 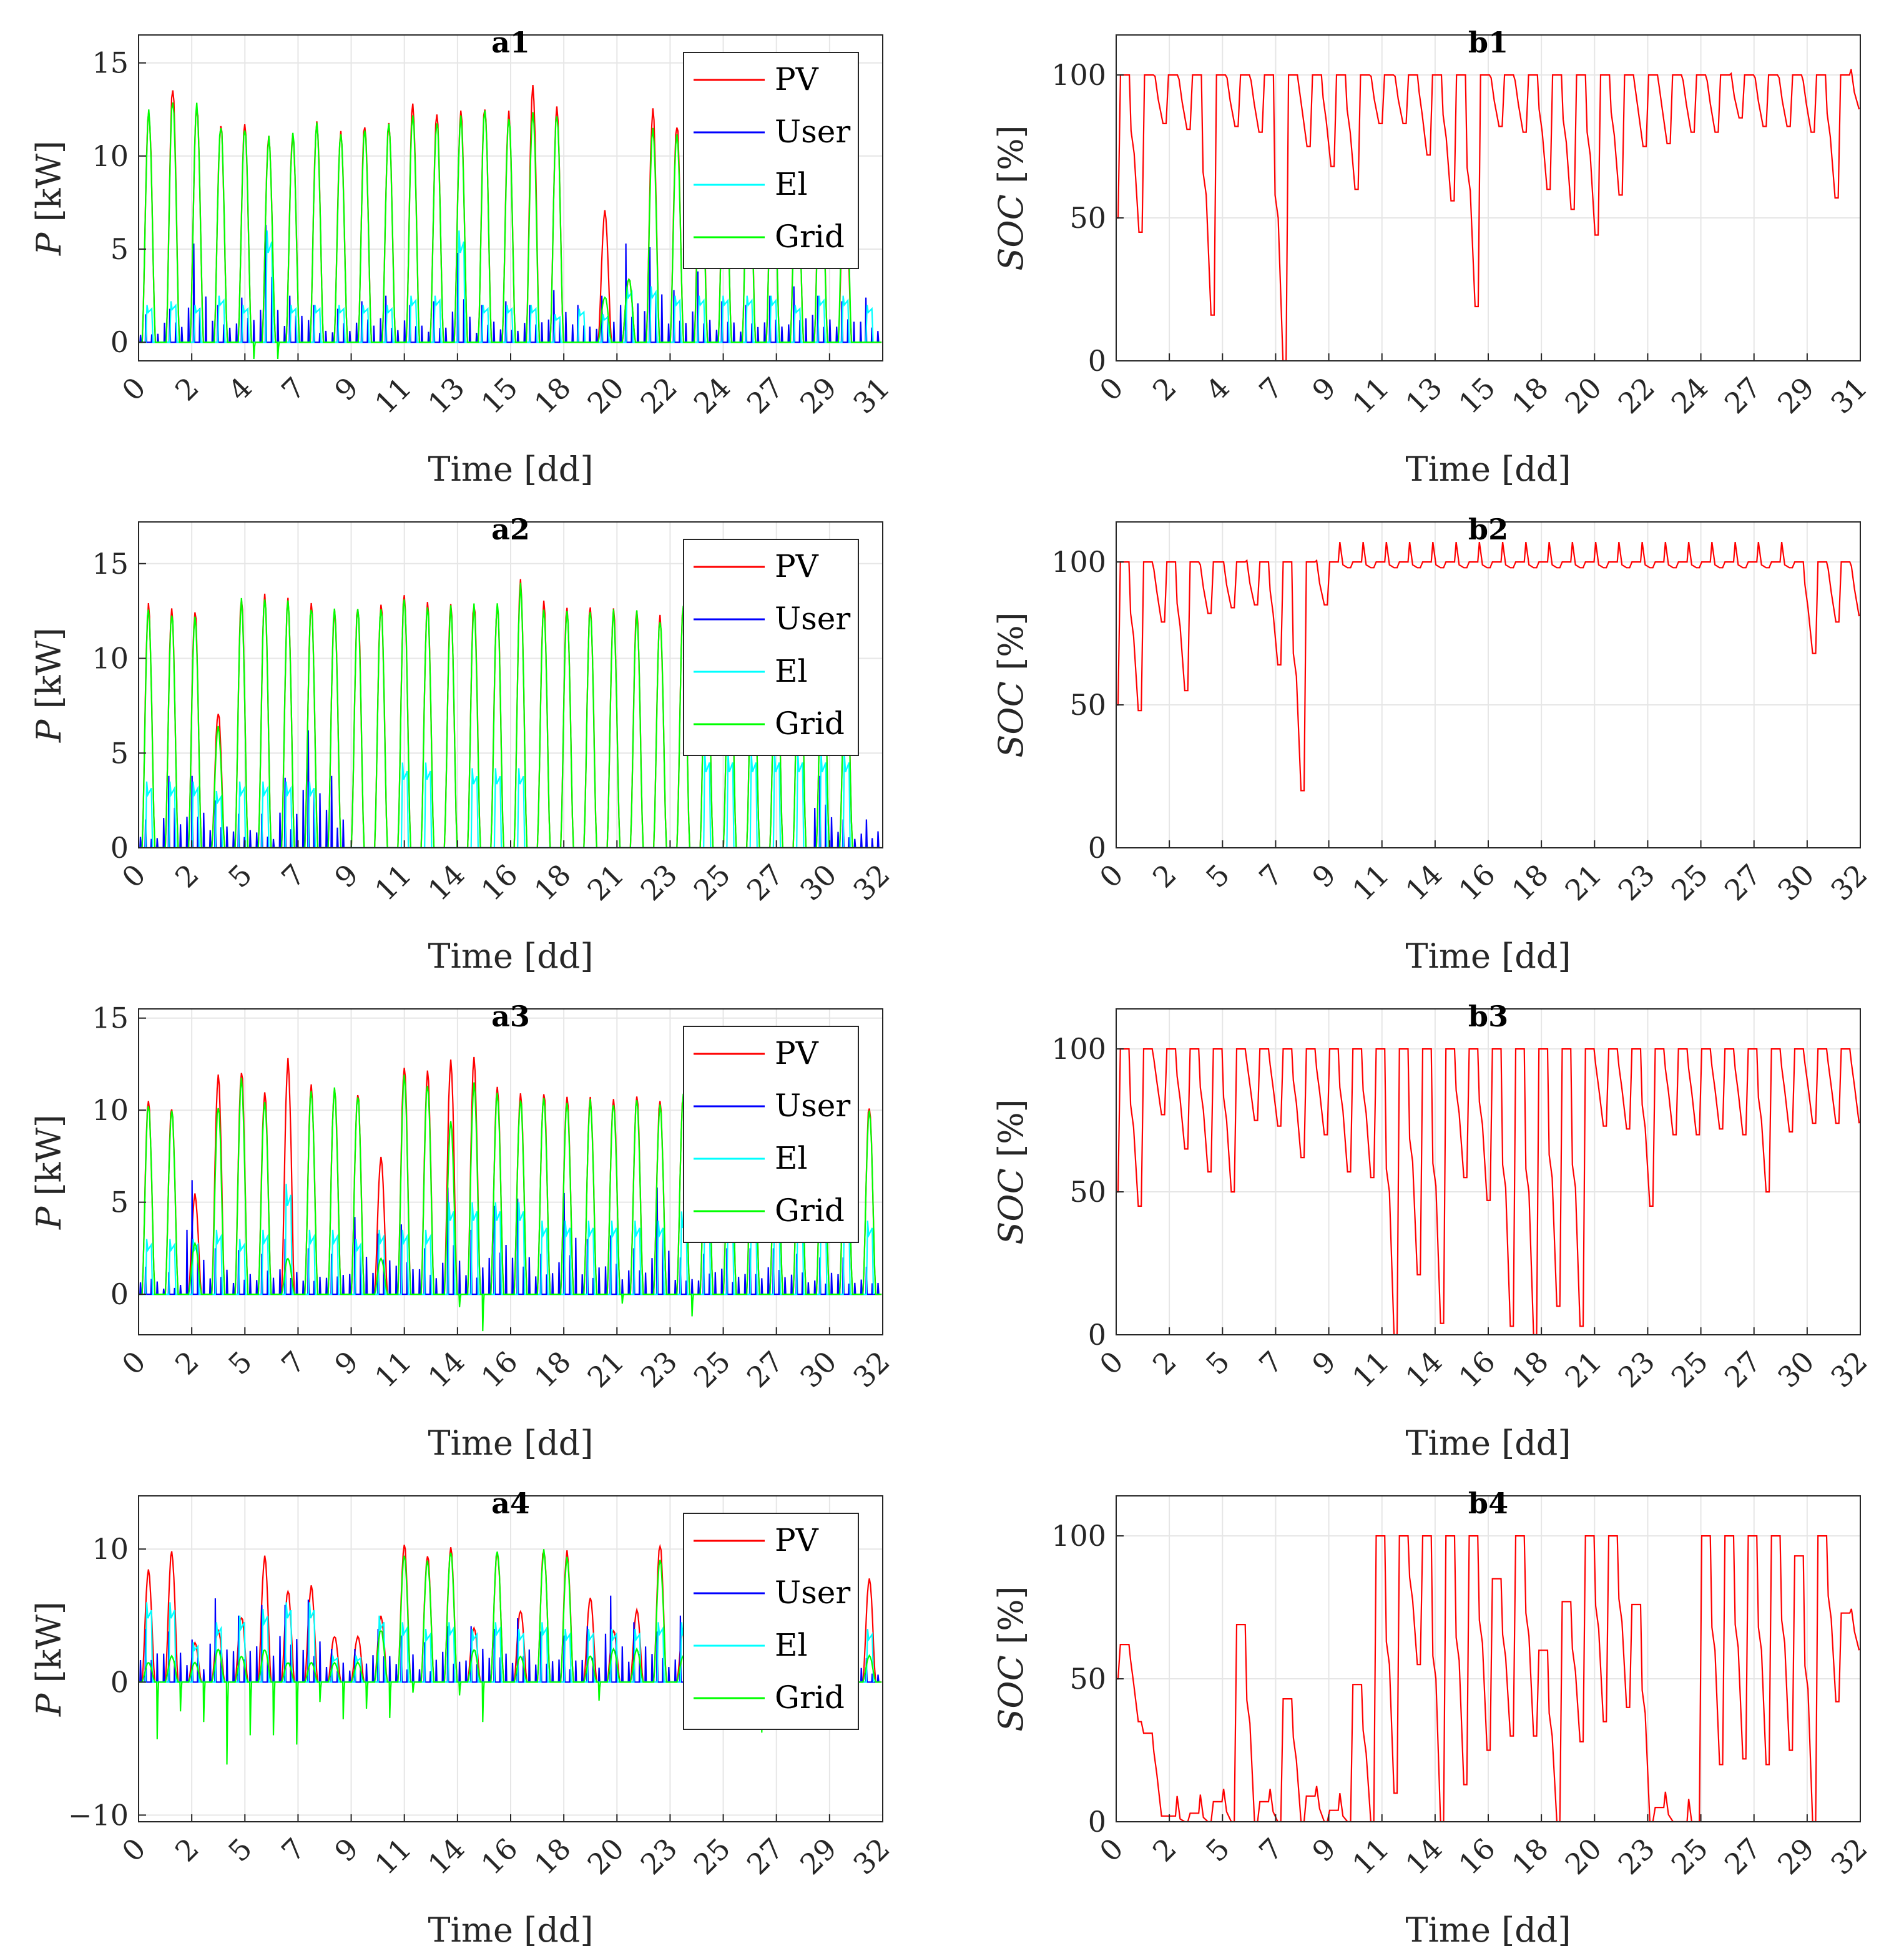 I want to click on x-tick-label: 15, so click(x=1477, y=396).